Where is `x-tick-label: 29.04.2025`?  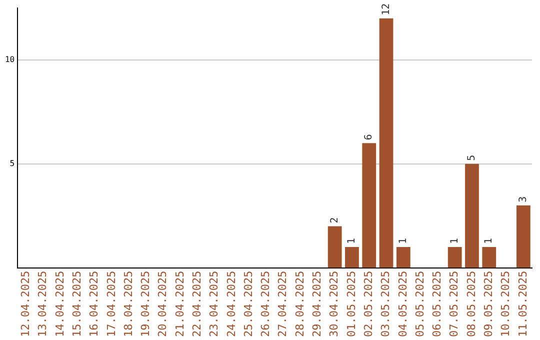 x-tick-label: 29.04.2025 is located at coordinates (317, 304).